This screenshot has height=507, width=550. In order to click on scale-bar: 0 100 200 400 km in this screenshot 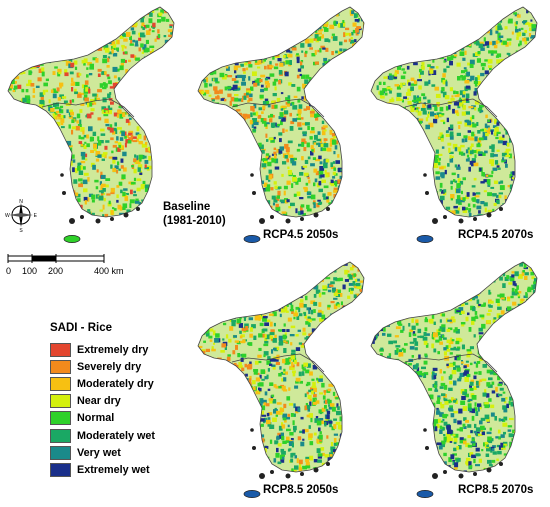, I will do `click(69, 267)`.